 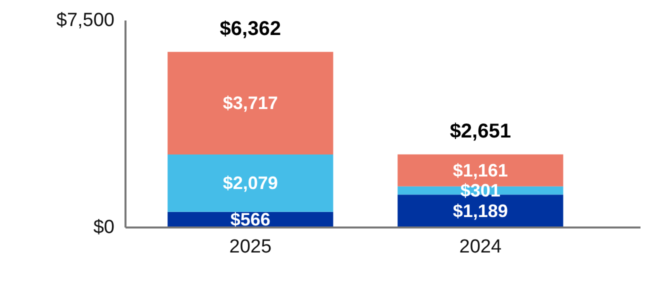 I want to click on data-label: $566, so click(x=250, y=220).